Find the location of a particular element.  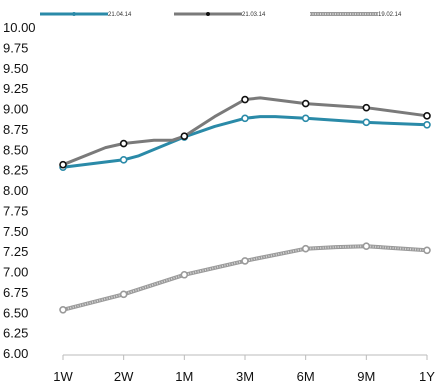

y-tick-label: 8.75 is located at coordinates (15, 129).